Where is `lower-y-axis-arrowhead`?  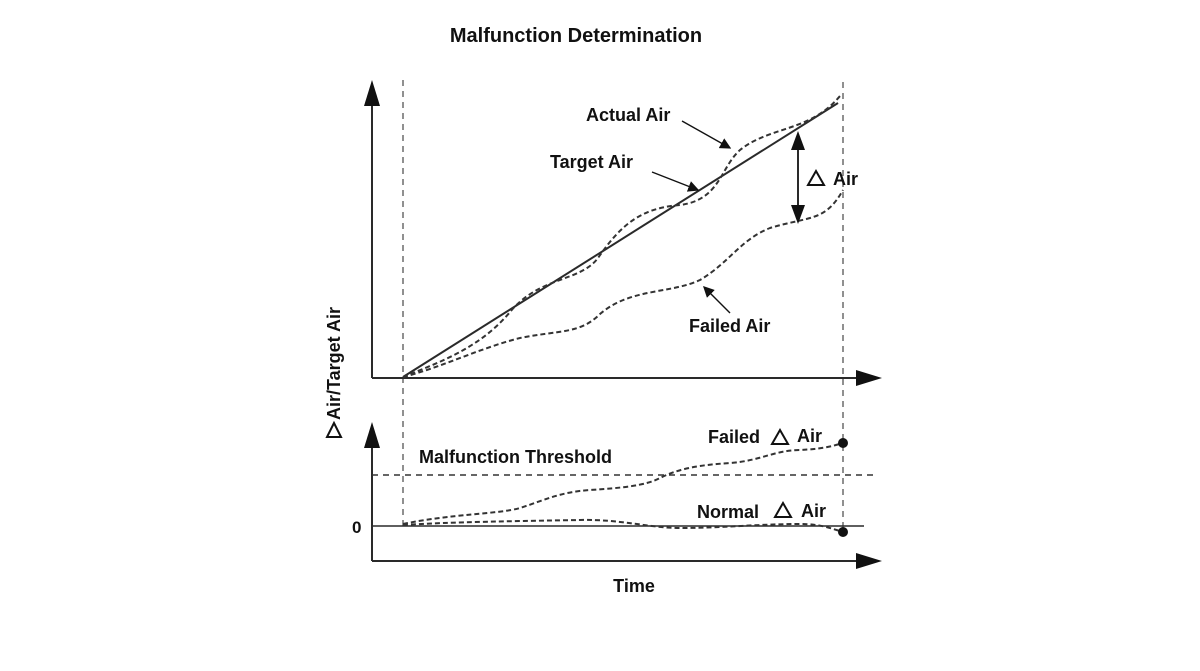
lower-y-axis-arrowhead is located at coordinates (372, 435).